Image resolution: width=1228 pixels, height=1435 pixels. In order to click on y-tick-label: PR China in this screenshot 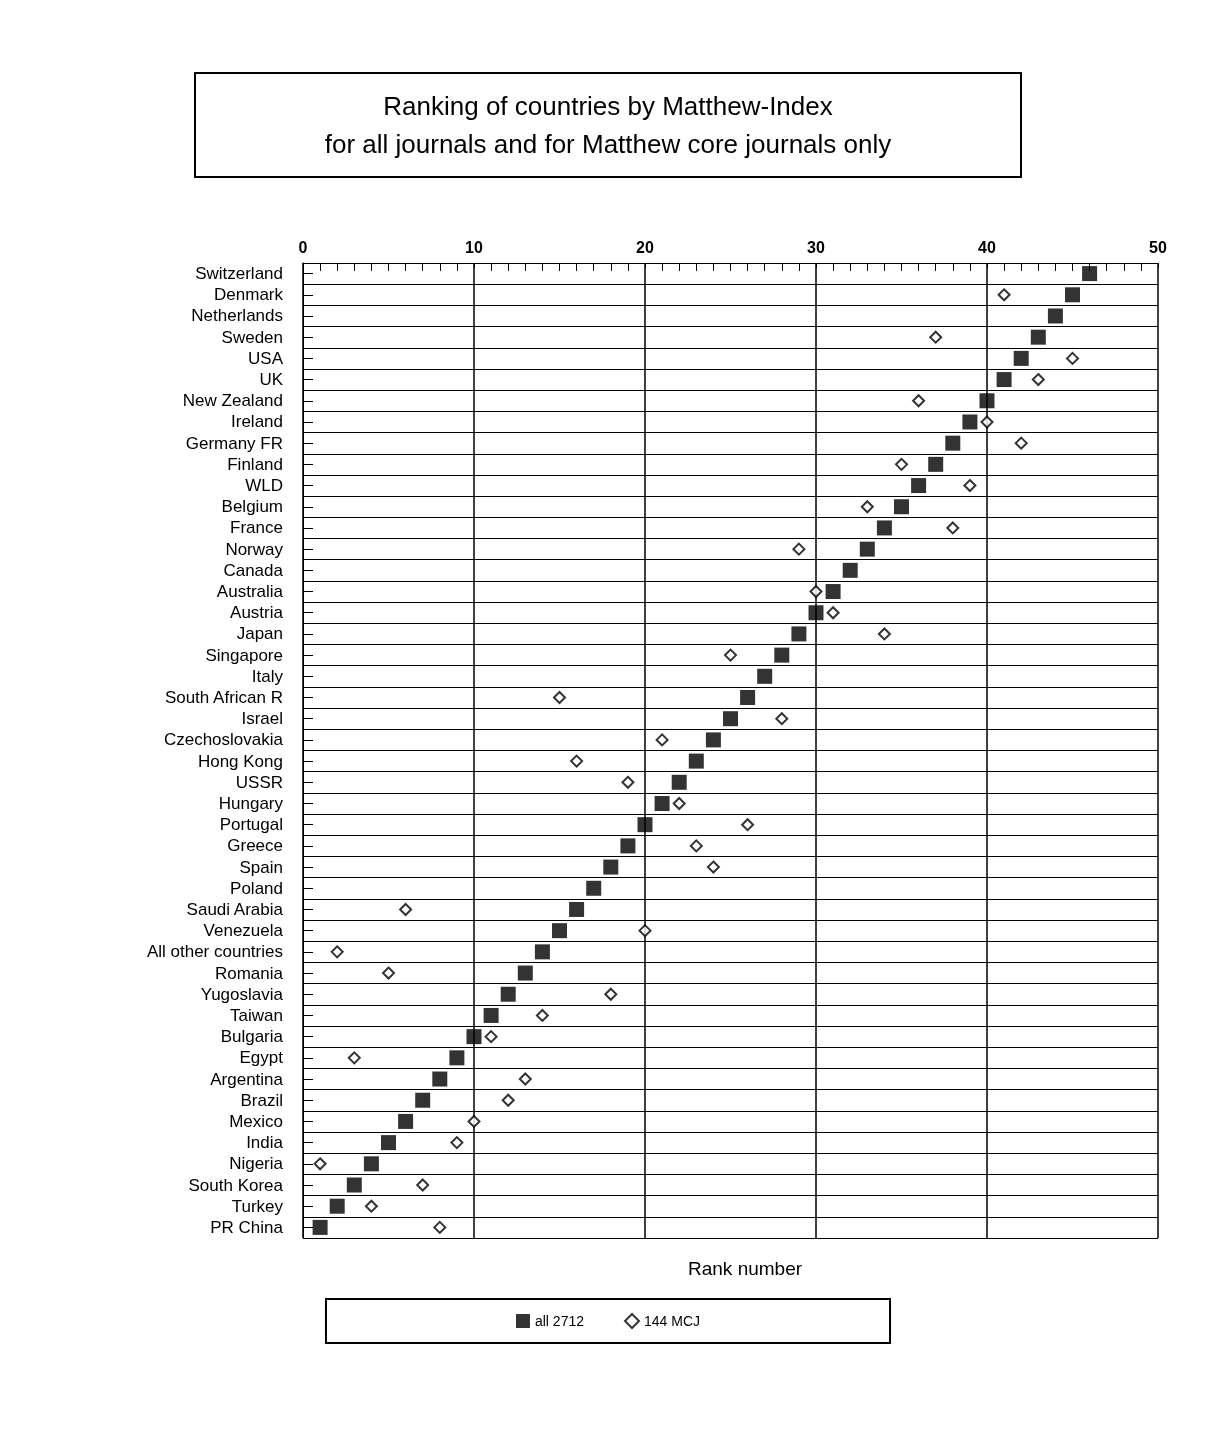, I will do `click(247, 1227)`.